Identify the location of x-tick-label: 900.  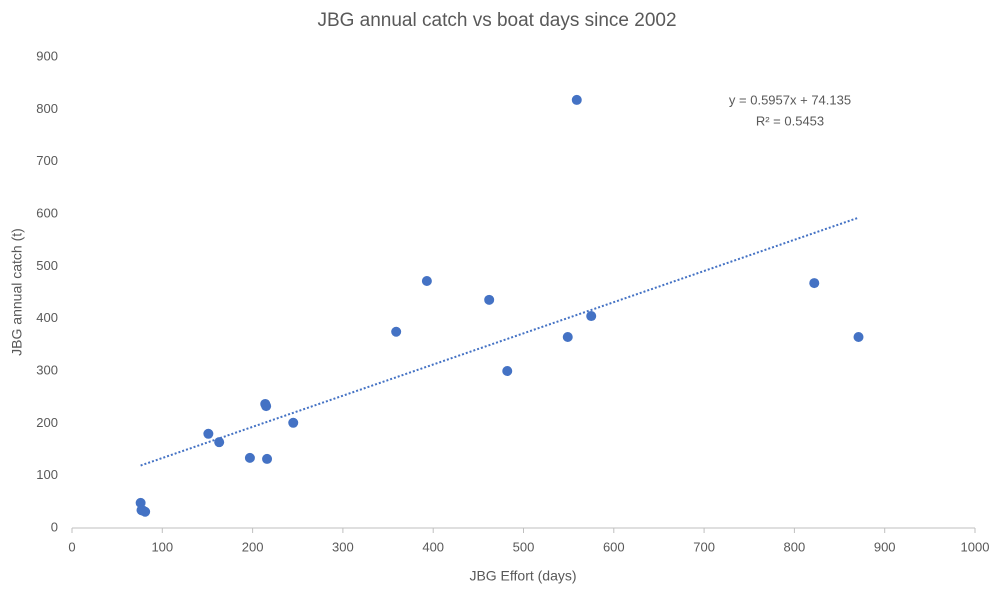
(885, 546).